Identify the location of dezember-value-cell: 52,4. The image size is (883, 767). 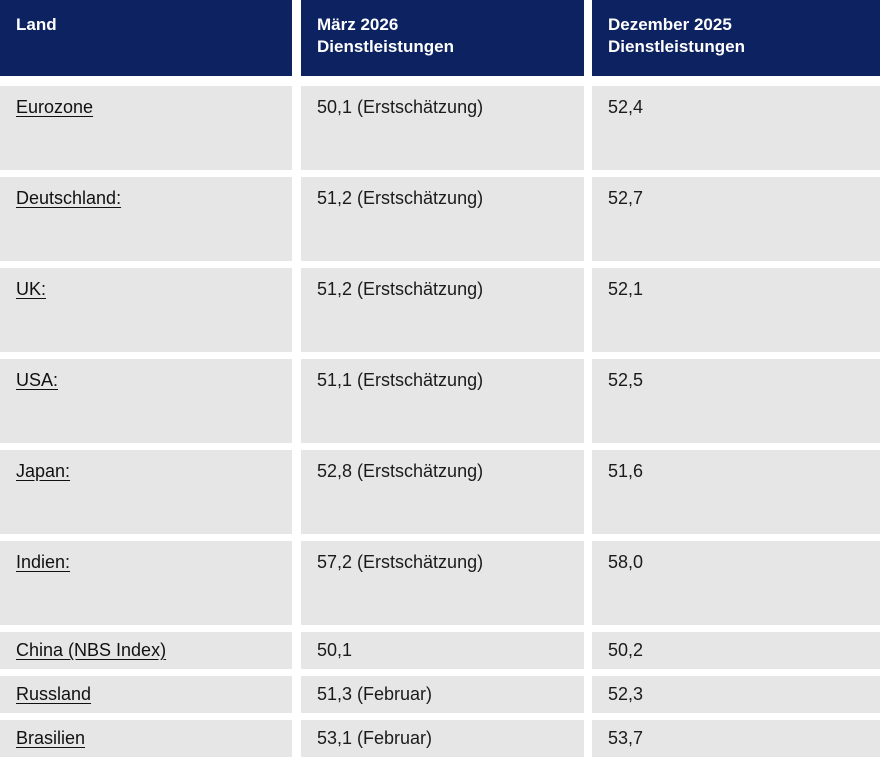
(736, 128).